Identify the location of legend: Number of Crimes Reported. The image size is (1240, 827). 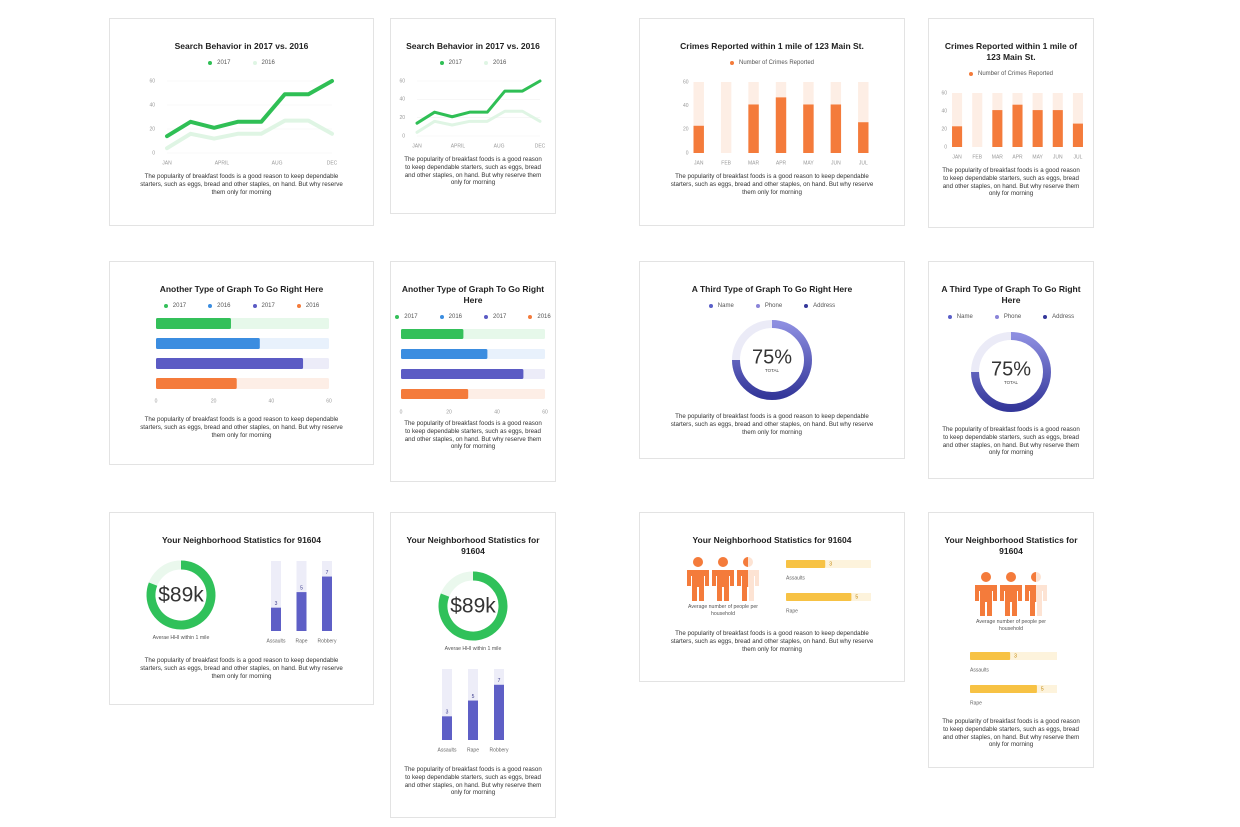
(771, 63).